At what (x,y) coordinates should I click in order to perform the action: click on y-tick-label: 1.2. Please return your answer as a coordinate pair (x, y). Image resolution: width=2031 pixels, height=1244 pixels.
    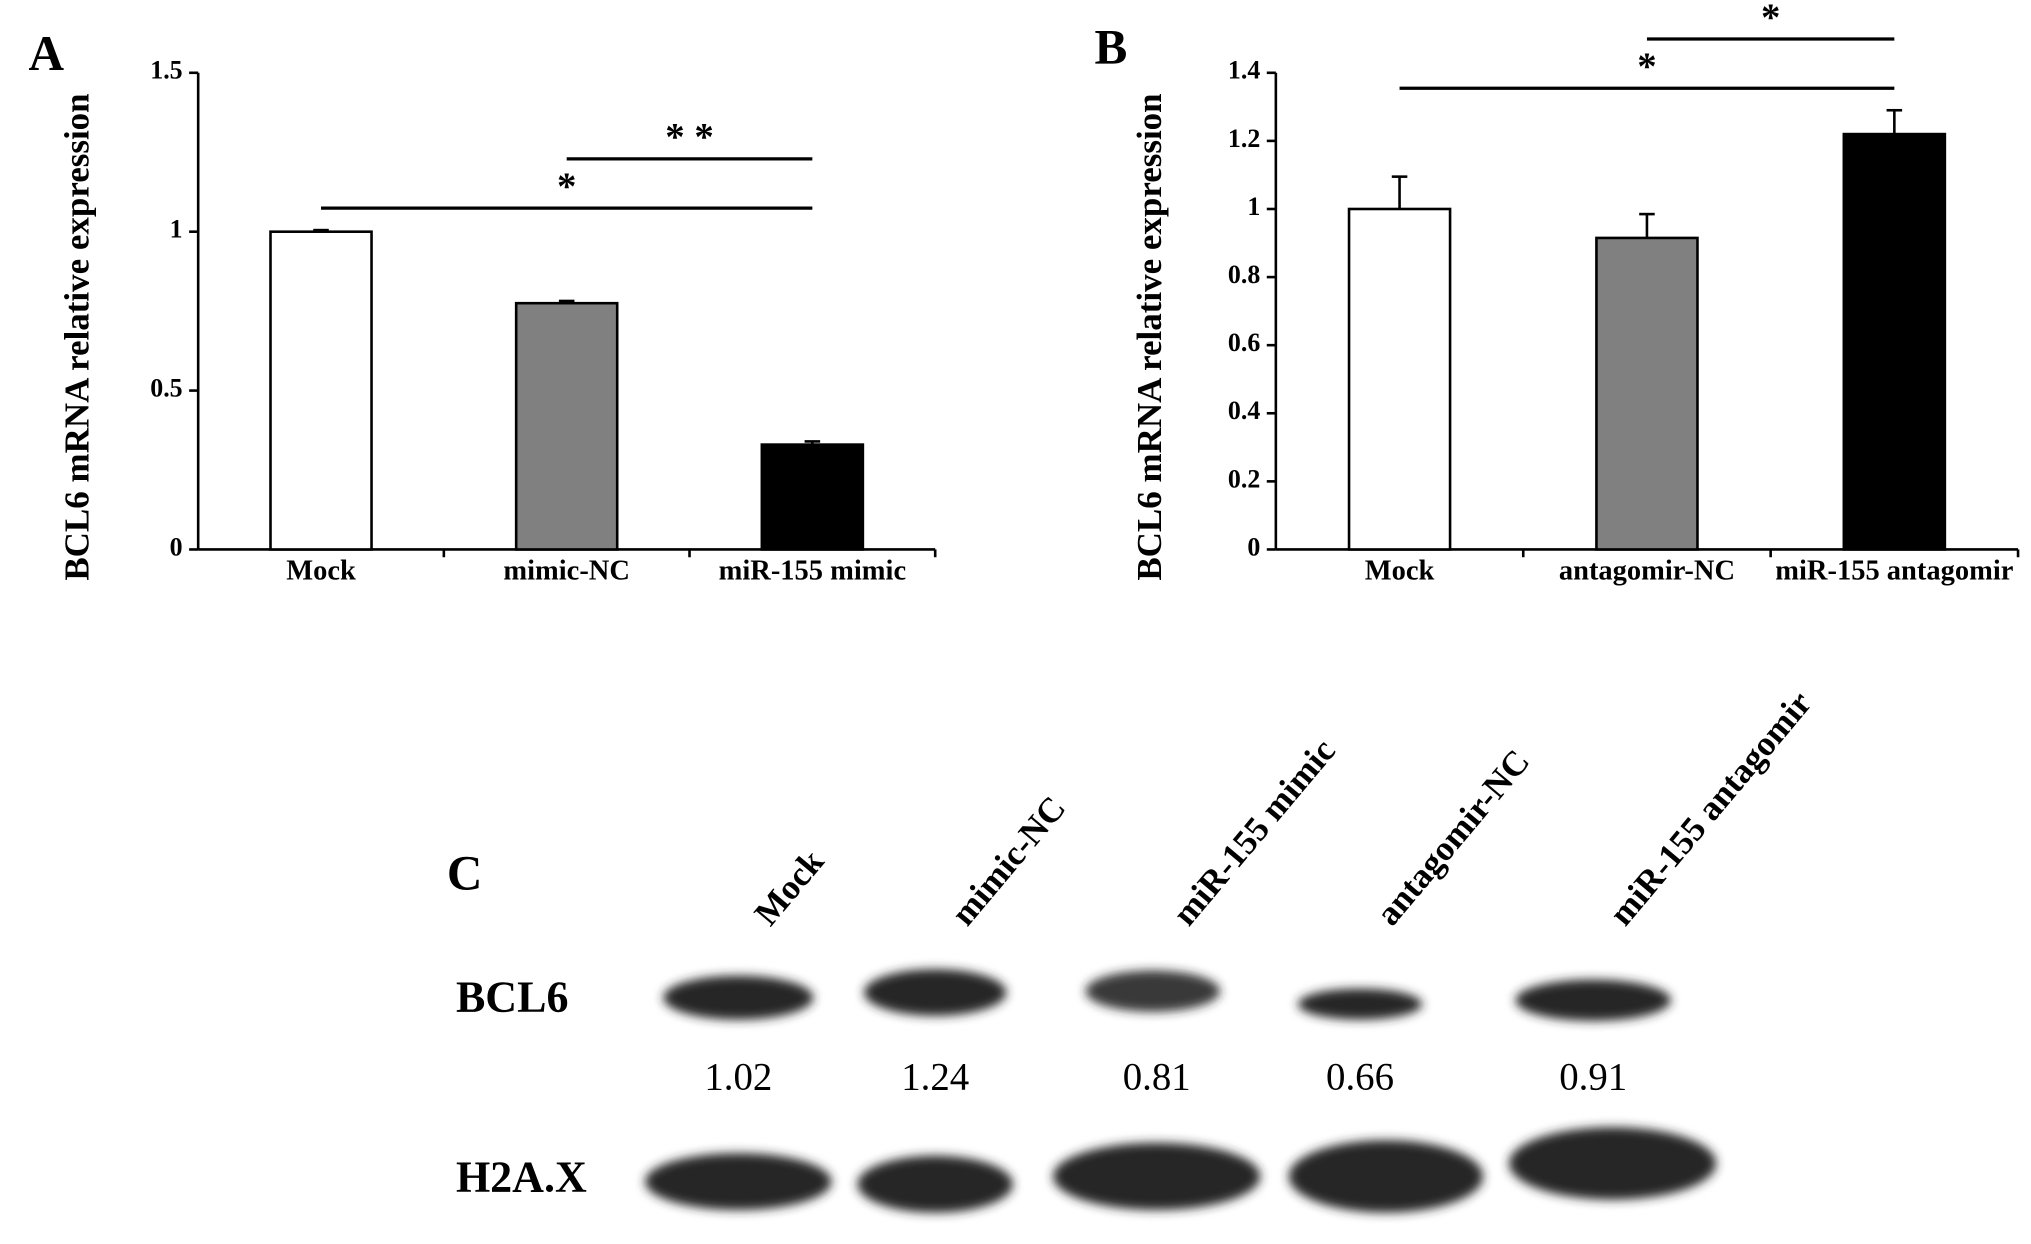
    Looking at the image, I should click on (1244, 138).